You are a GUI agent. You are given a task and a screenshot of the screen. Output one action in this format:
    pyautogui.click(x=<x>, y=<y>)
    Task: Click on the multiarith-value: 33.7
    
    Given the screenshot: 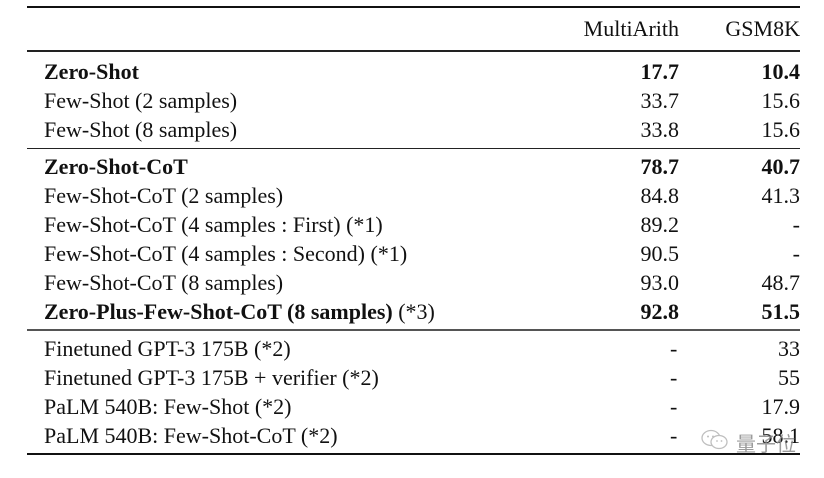 What is the action you would take?
    pyautogui.click(x=660, y=100)
    